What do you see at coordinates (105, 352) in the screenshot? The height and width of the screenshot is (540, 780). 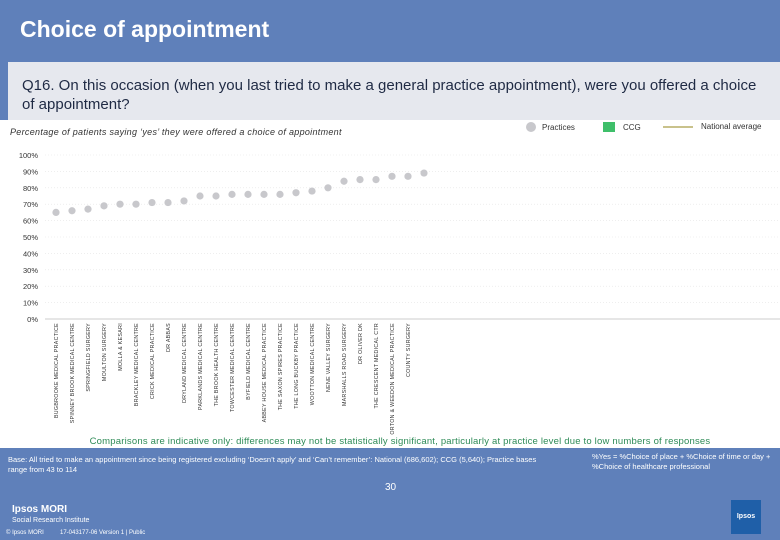 I see `x-category-label: MOULTON SURGERY` at bounding box center [105, 352].